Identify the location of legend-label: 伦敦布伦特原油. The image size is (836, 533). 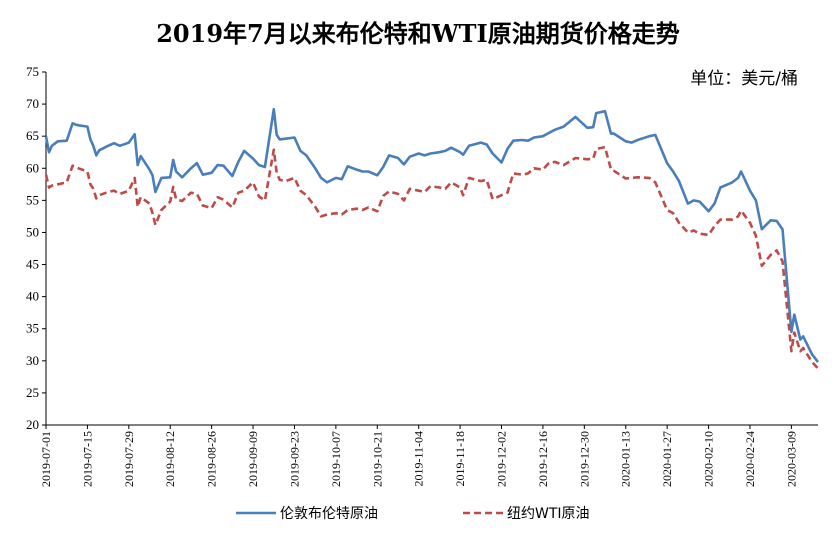
(329, 514).